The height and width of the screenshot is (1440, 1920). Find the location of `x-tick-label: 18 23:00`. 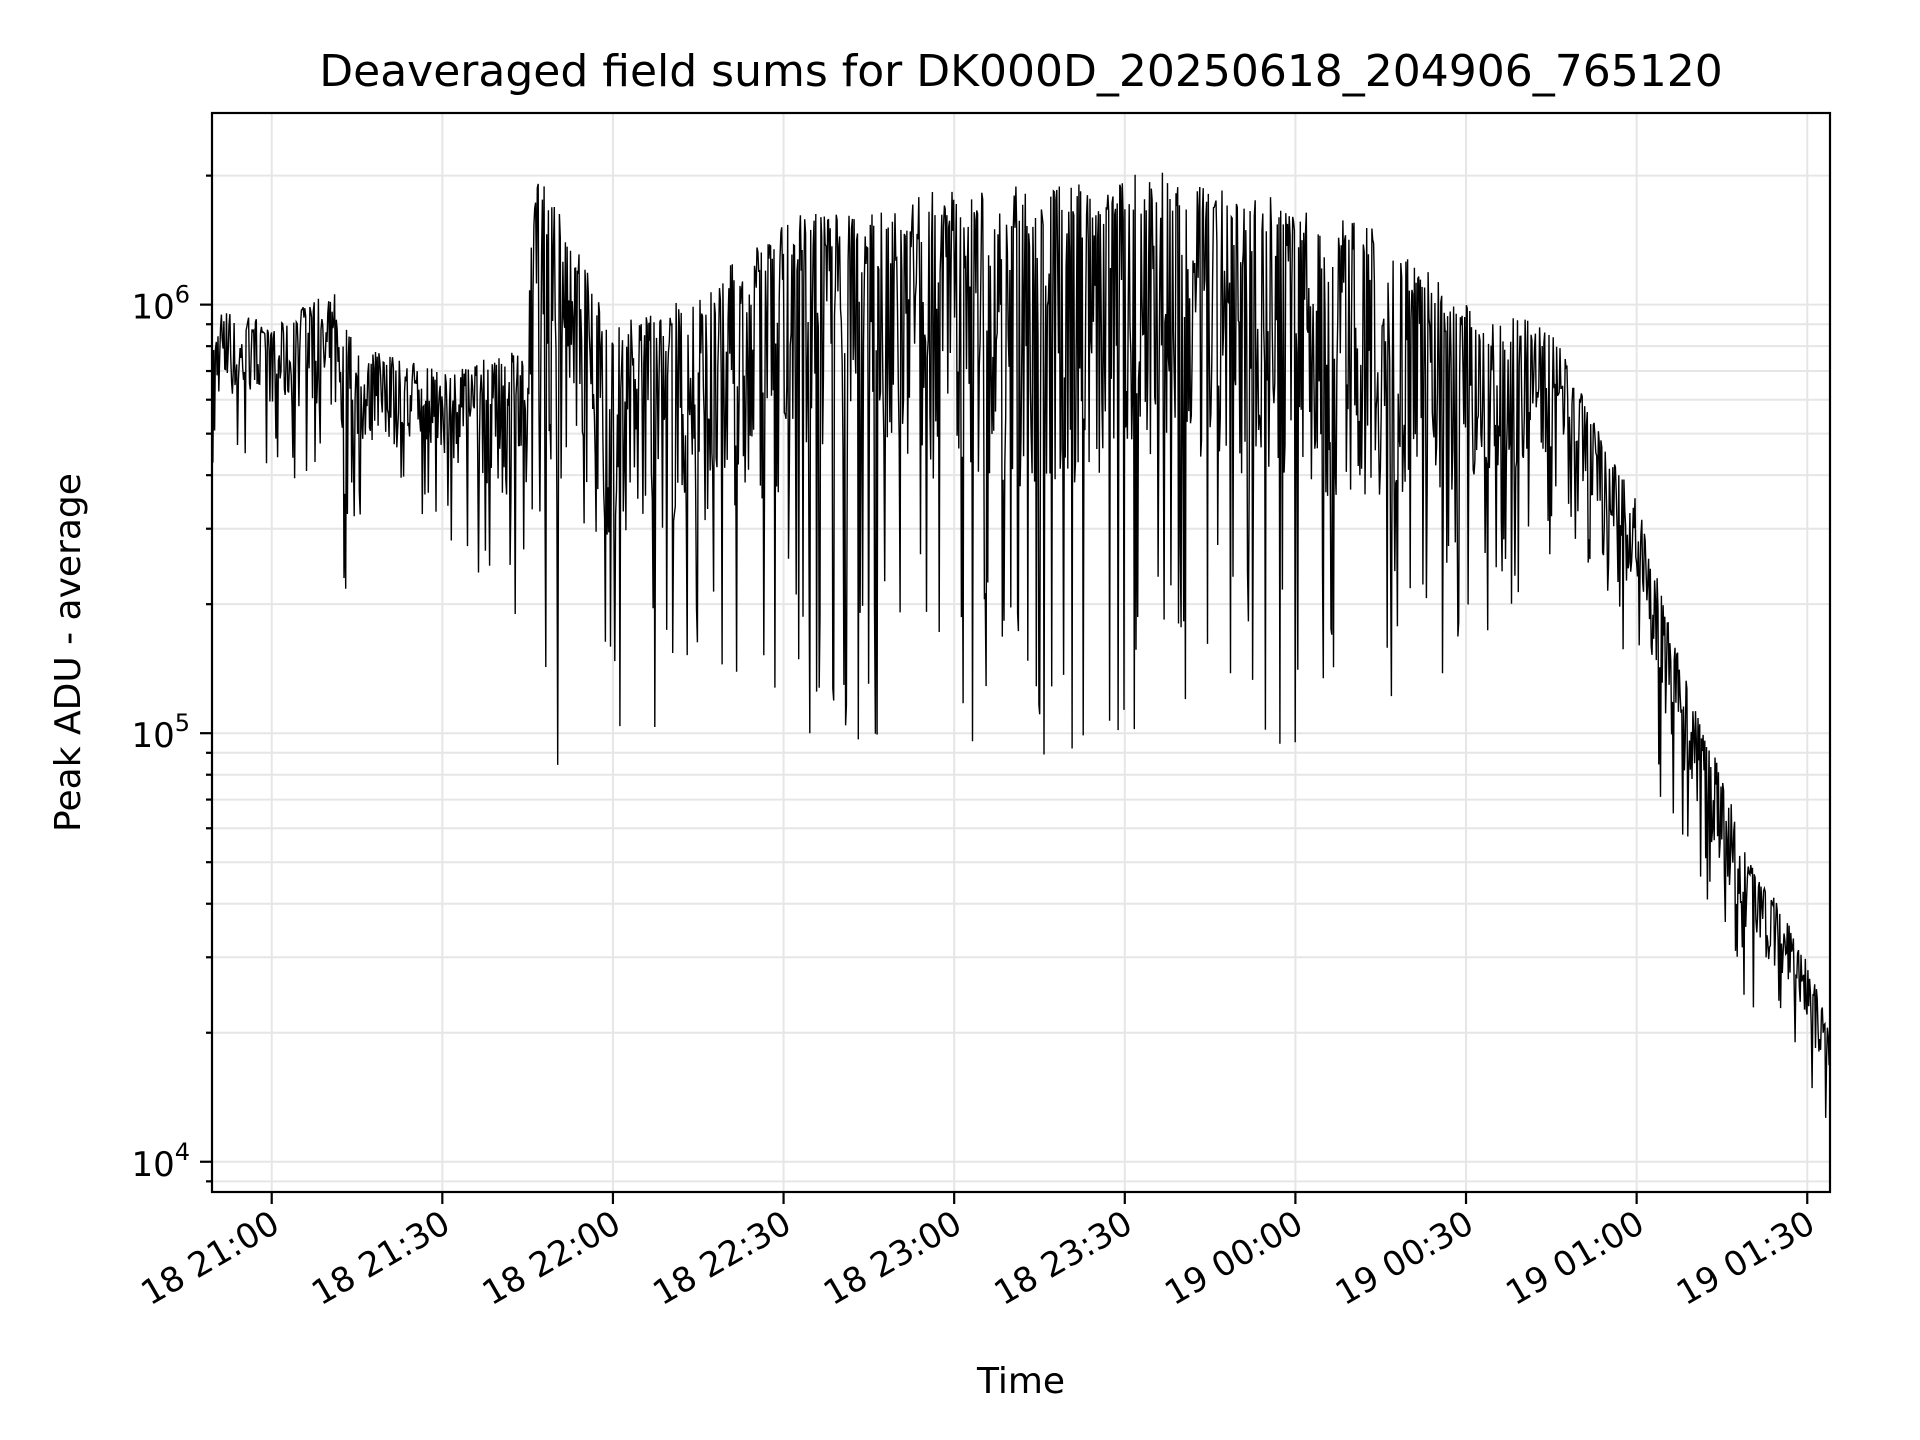

x-tick-label: 18 23:00 is located at coordinates (893, 1258).